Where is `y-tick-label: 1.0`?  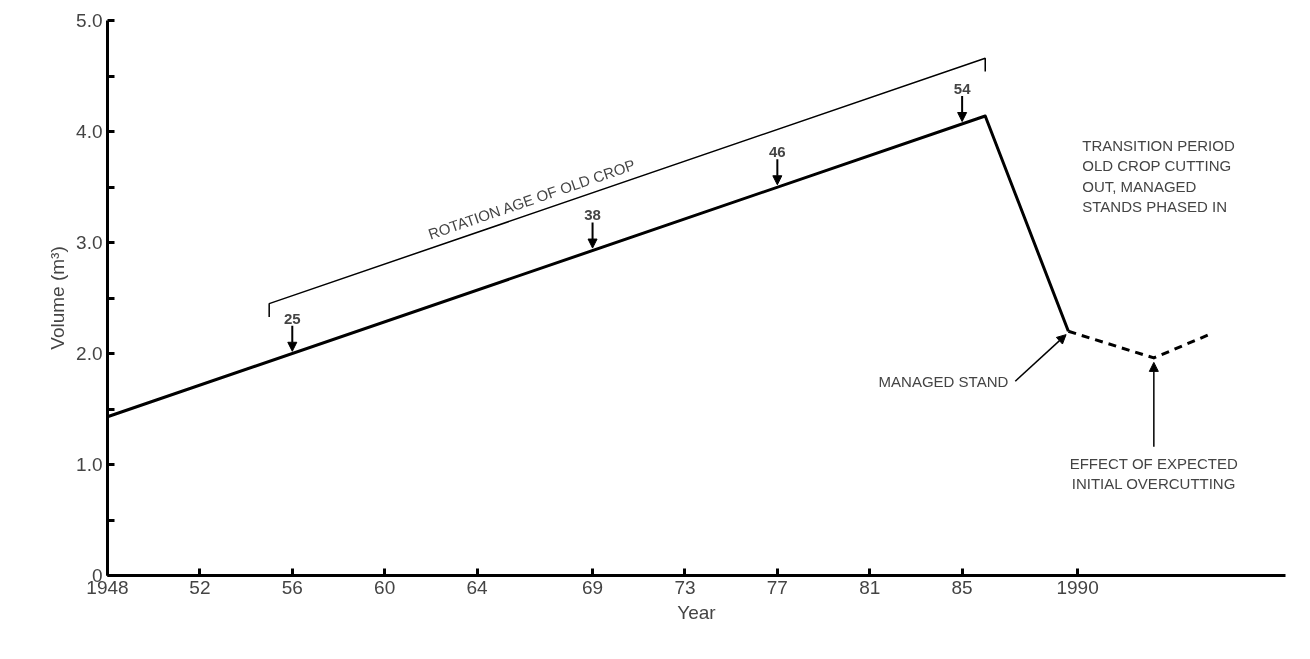
y-tick-label: 1.0 is located at coordinates (89, 464).